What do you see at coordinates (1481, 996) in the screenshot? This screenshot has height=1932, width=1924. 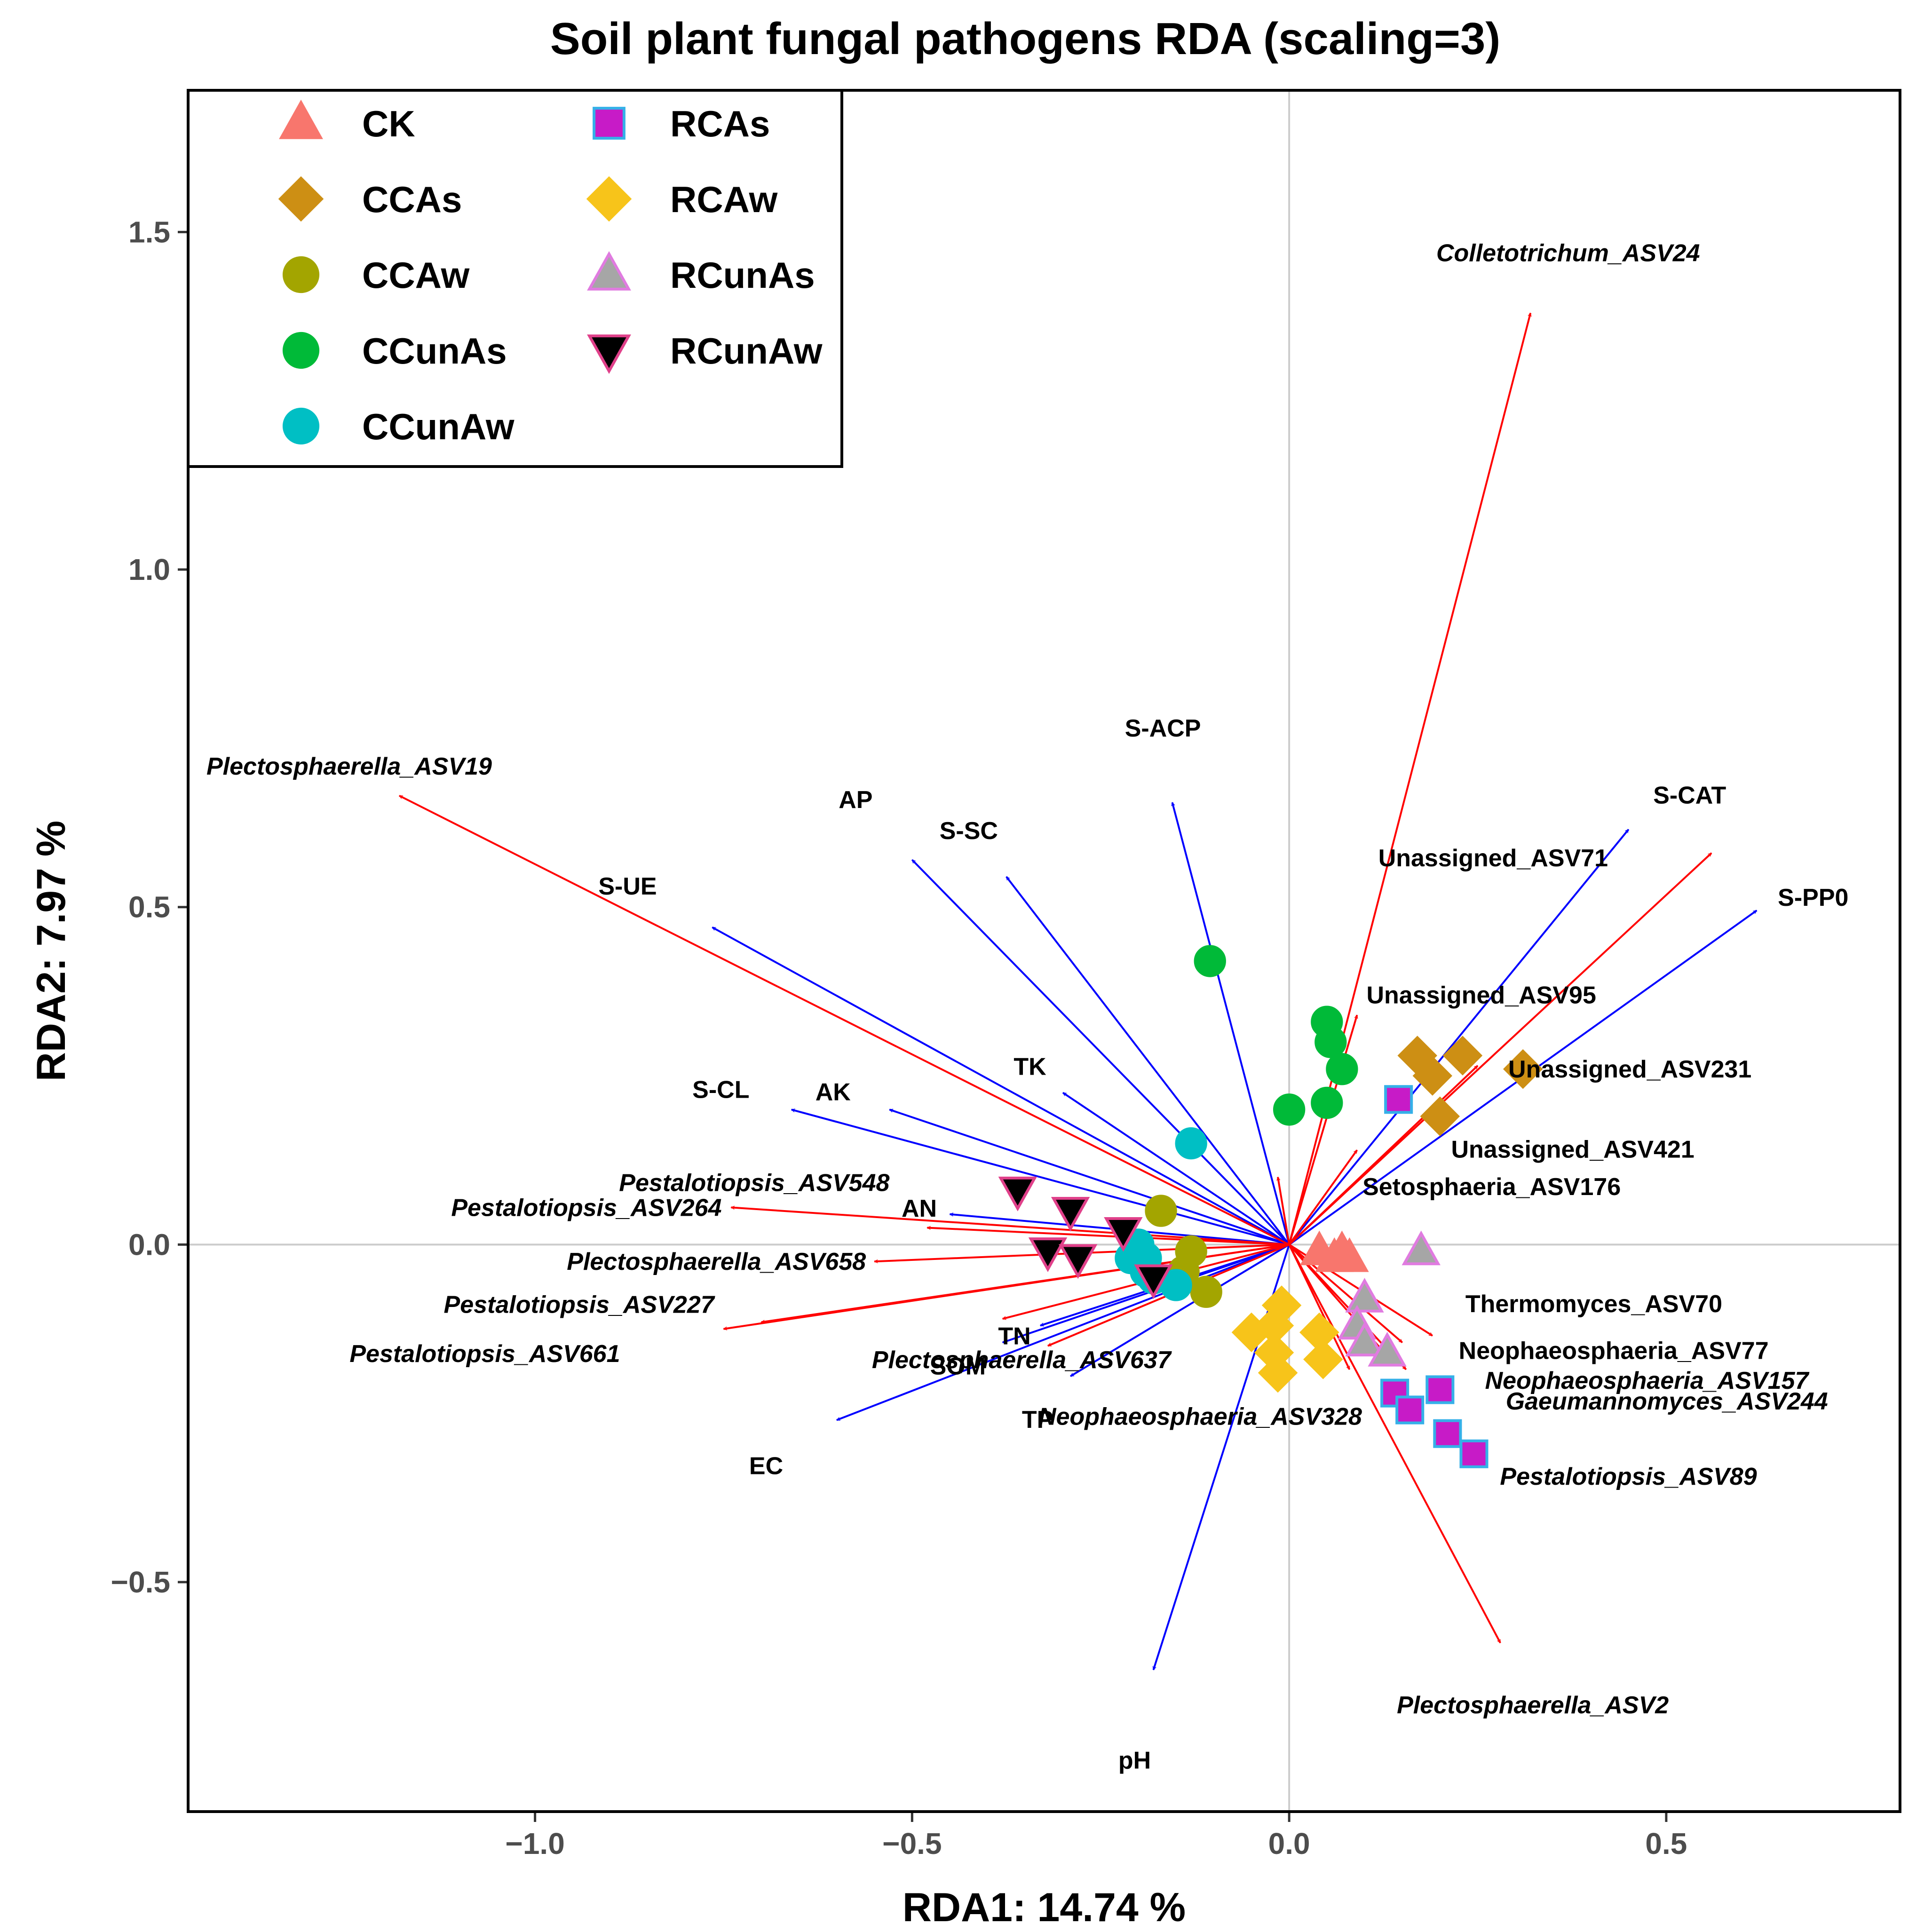 I see `species-label-unassigned-asv95: Unassigned_ASV95` at bounding box center [1481, 996].